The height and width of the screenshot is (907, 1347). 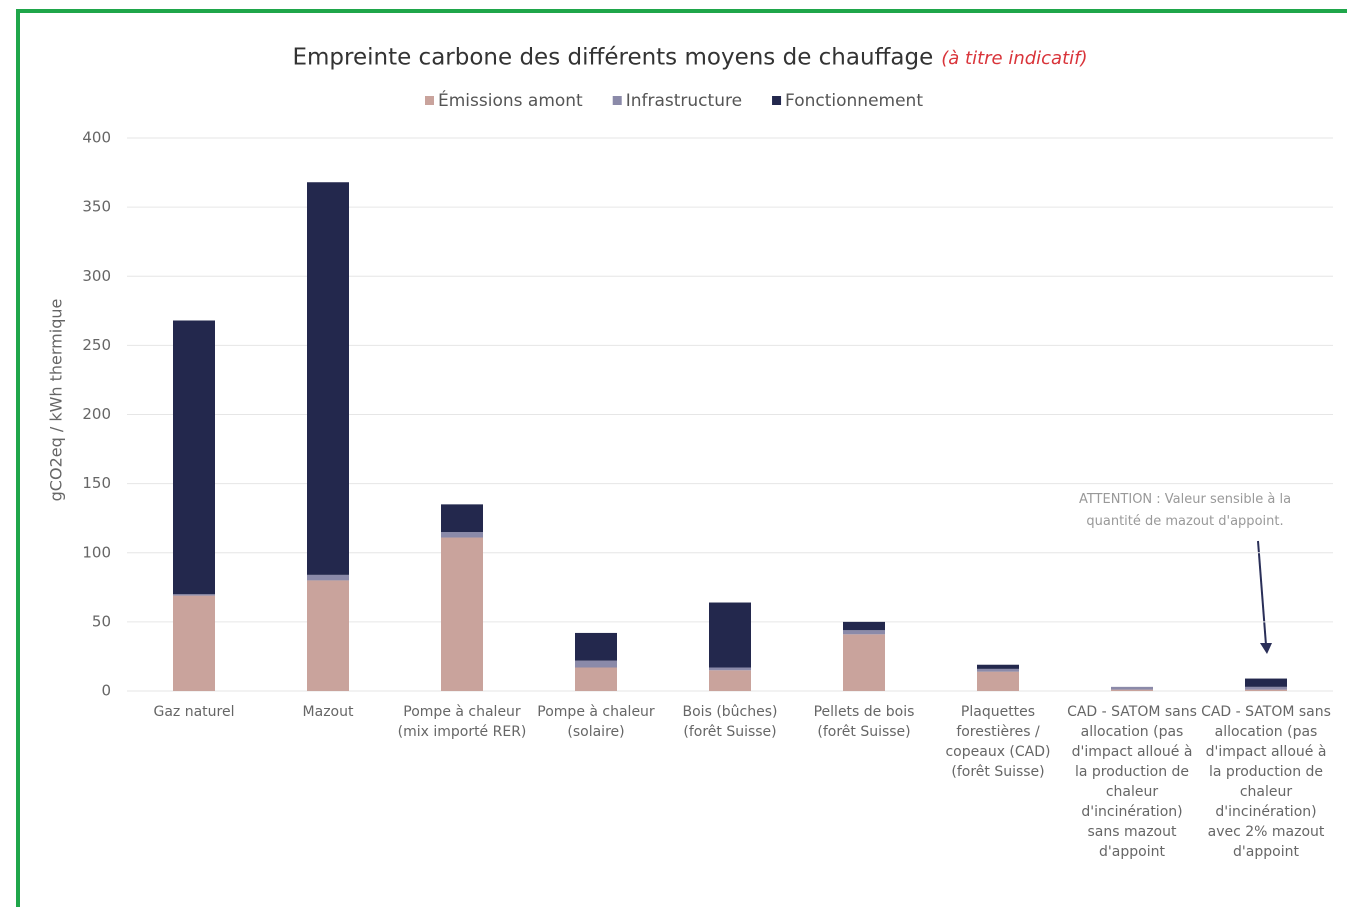 I want to click on y-tick-label: 350, so click(x=96, y=207).